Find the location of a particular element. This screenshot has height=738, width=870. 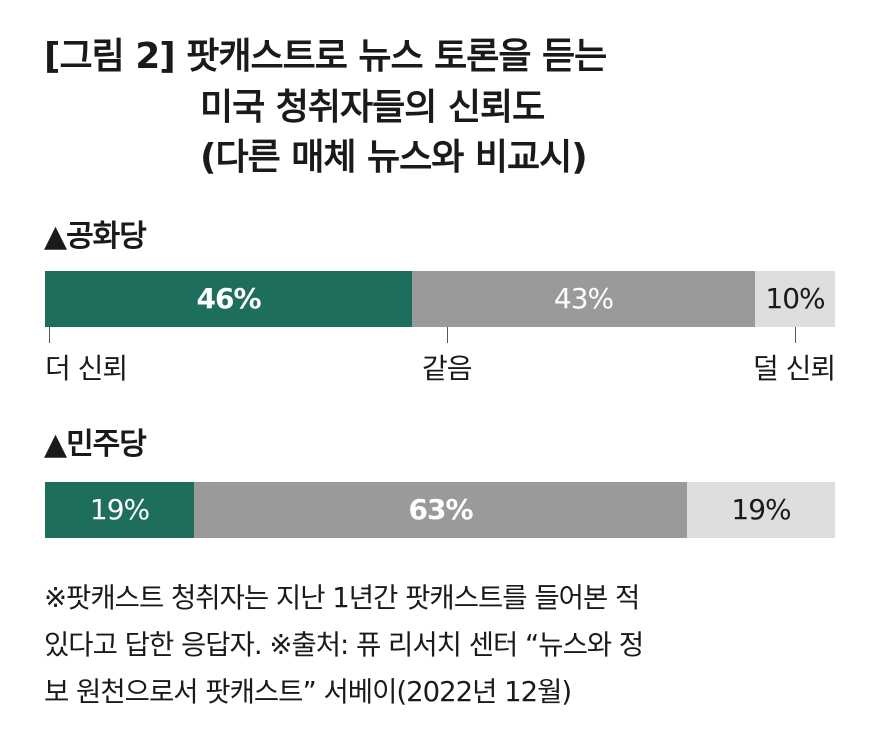

stacked-bar-republican: 46% 43% 10% is located at coordinates (440, 299).